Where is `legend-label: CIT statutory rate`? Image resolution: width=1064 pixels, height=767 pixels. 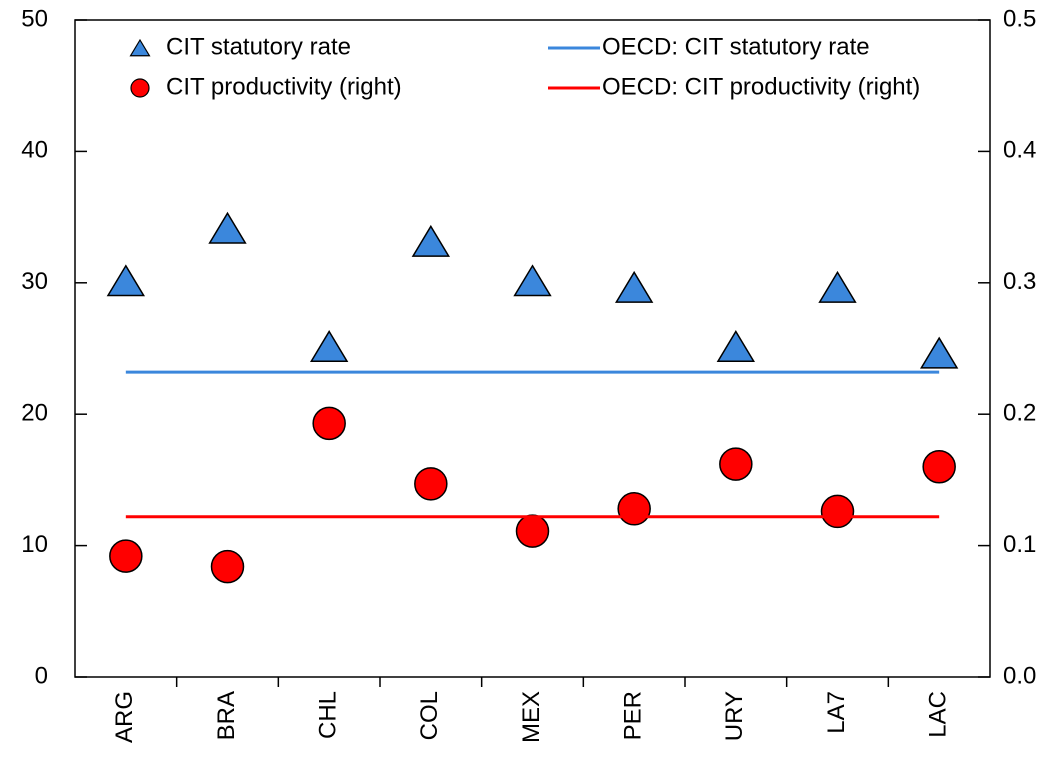
legend-label: CIT statutory rate is located at coordinates (258, 46).